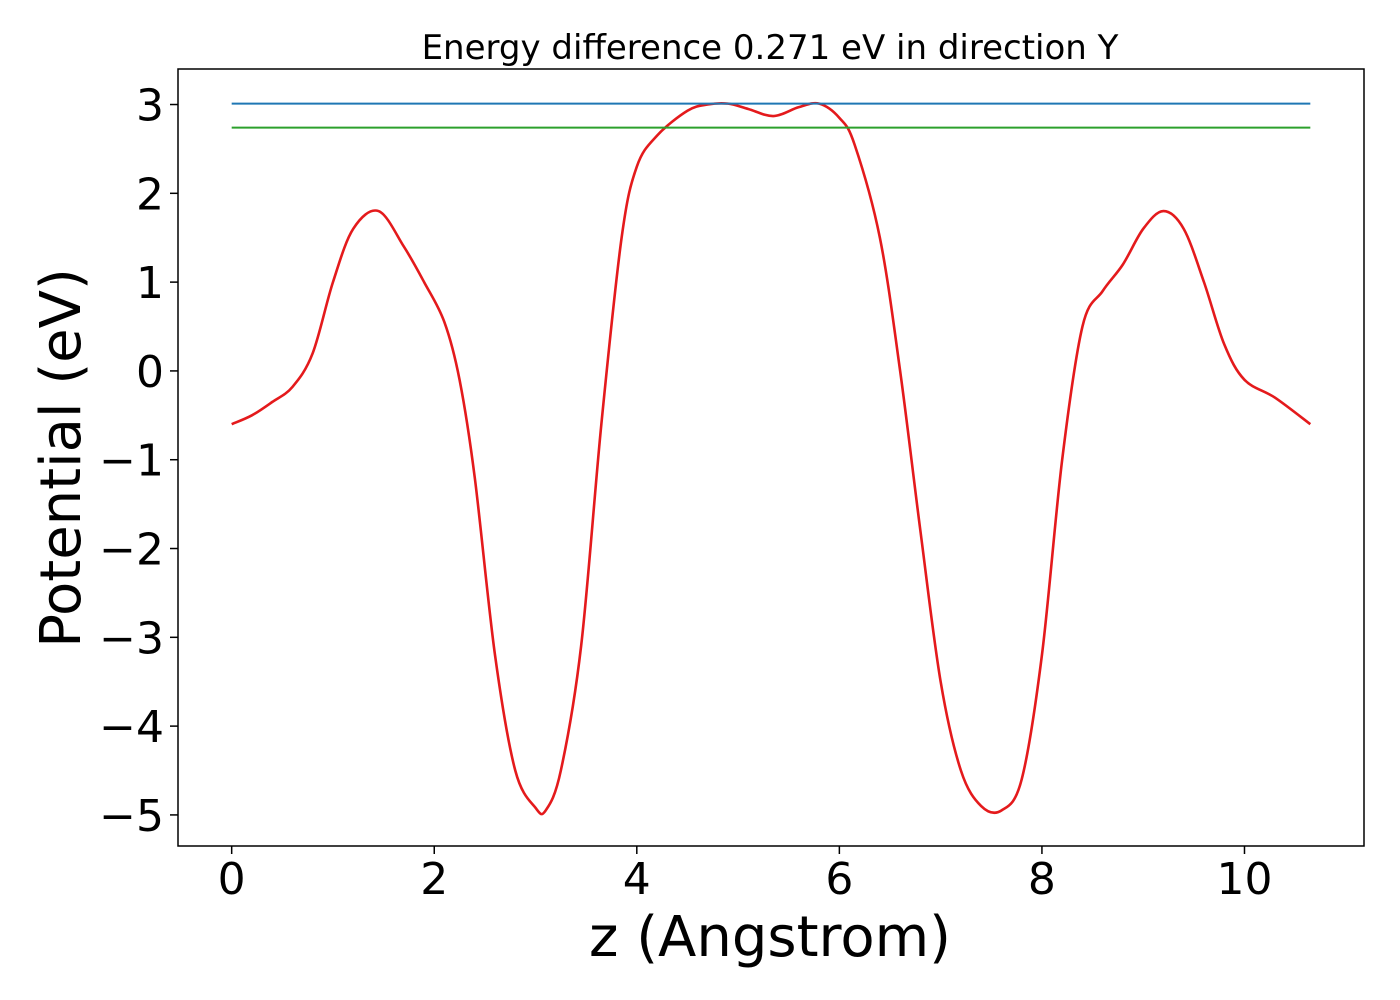  I want to click on y-tick-label: −4, so click(131, 727).